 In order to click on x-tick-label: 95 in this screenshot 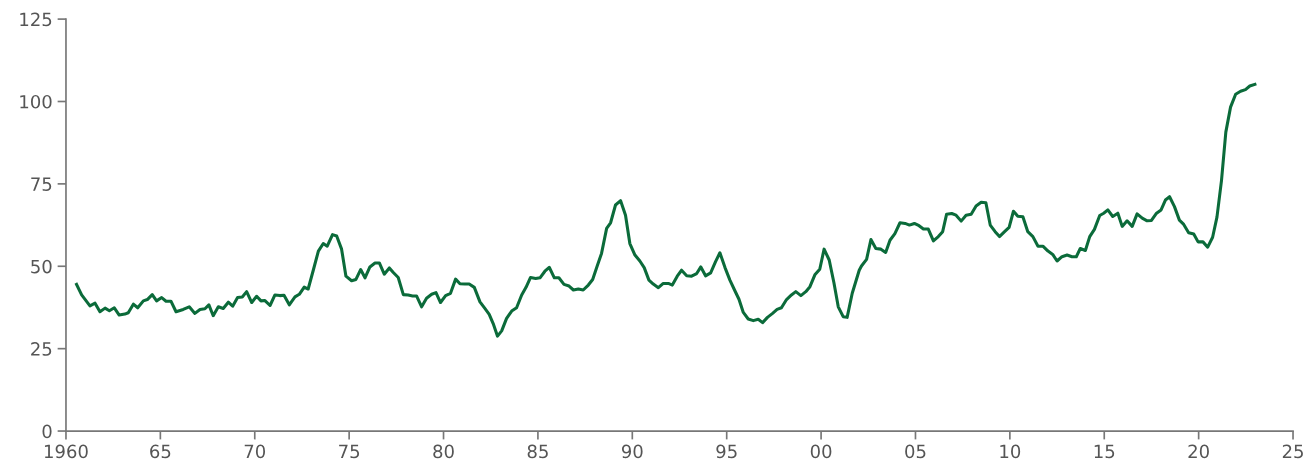, I will do `click(726, 451)`.